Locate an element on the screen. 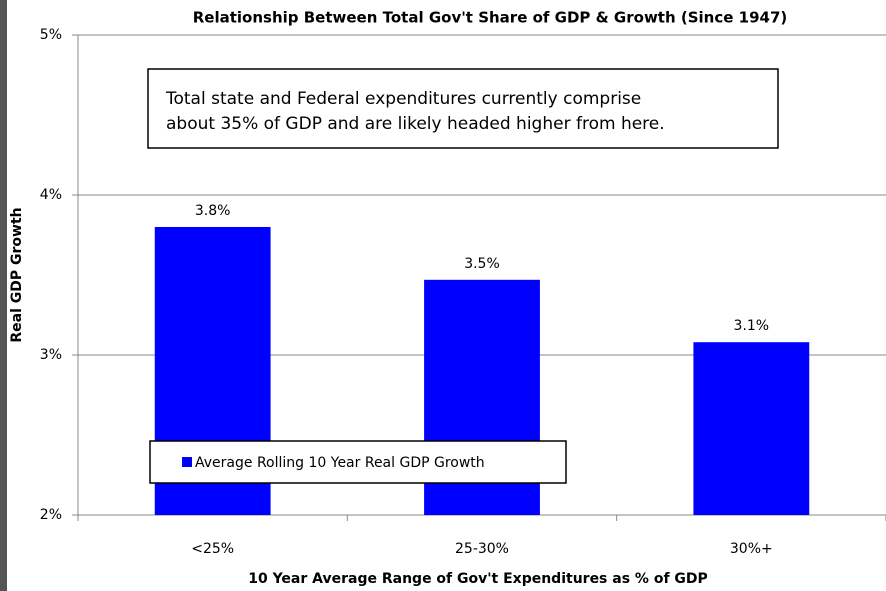 This screenshot has width=886, height=591. y-tick-label: 2% is located at coordinates (51, 515).